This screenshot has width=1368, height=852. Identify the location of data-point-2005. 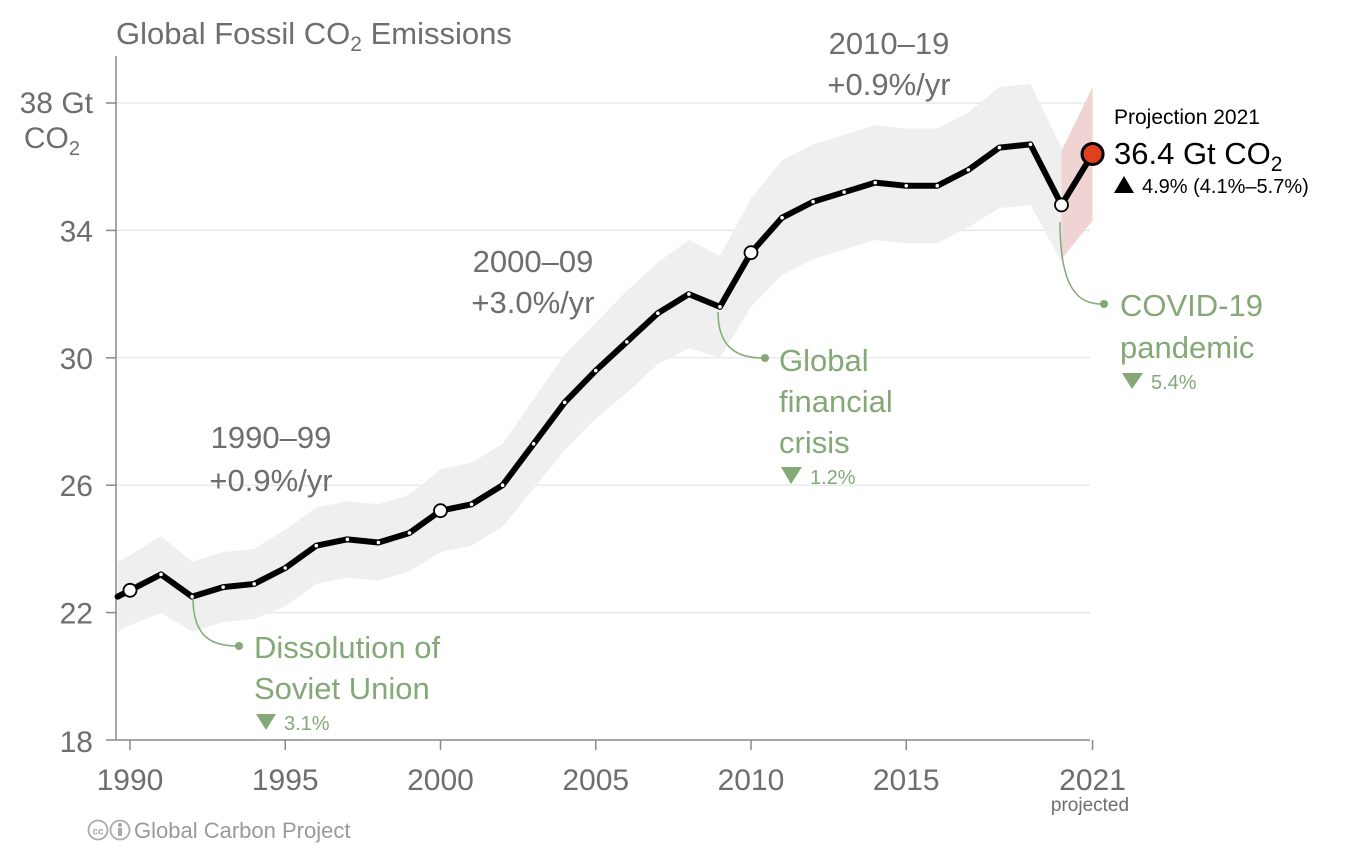
(595, 370).